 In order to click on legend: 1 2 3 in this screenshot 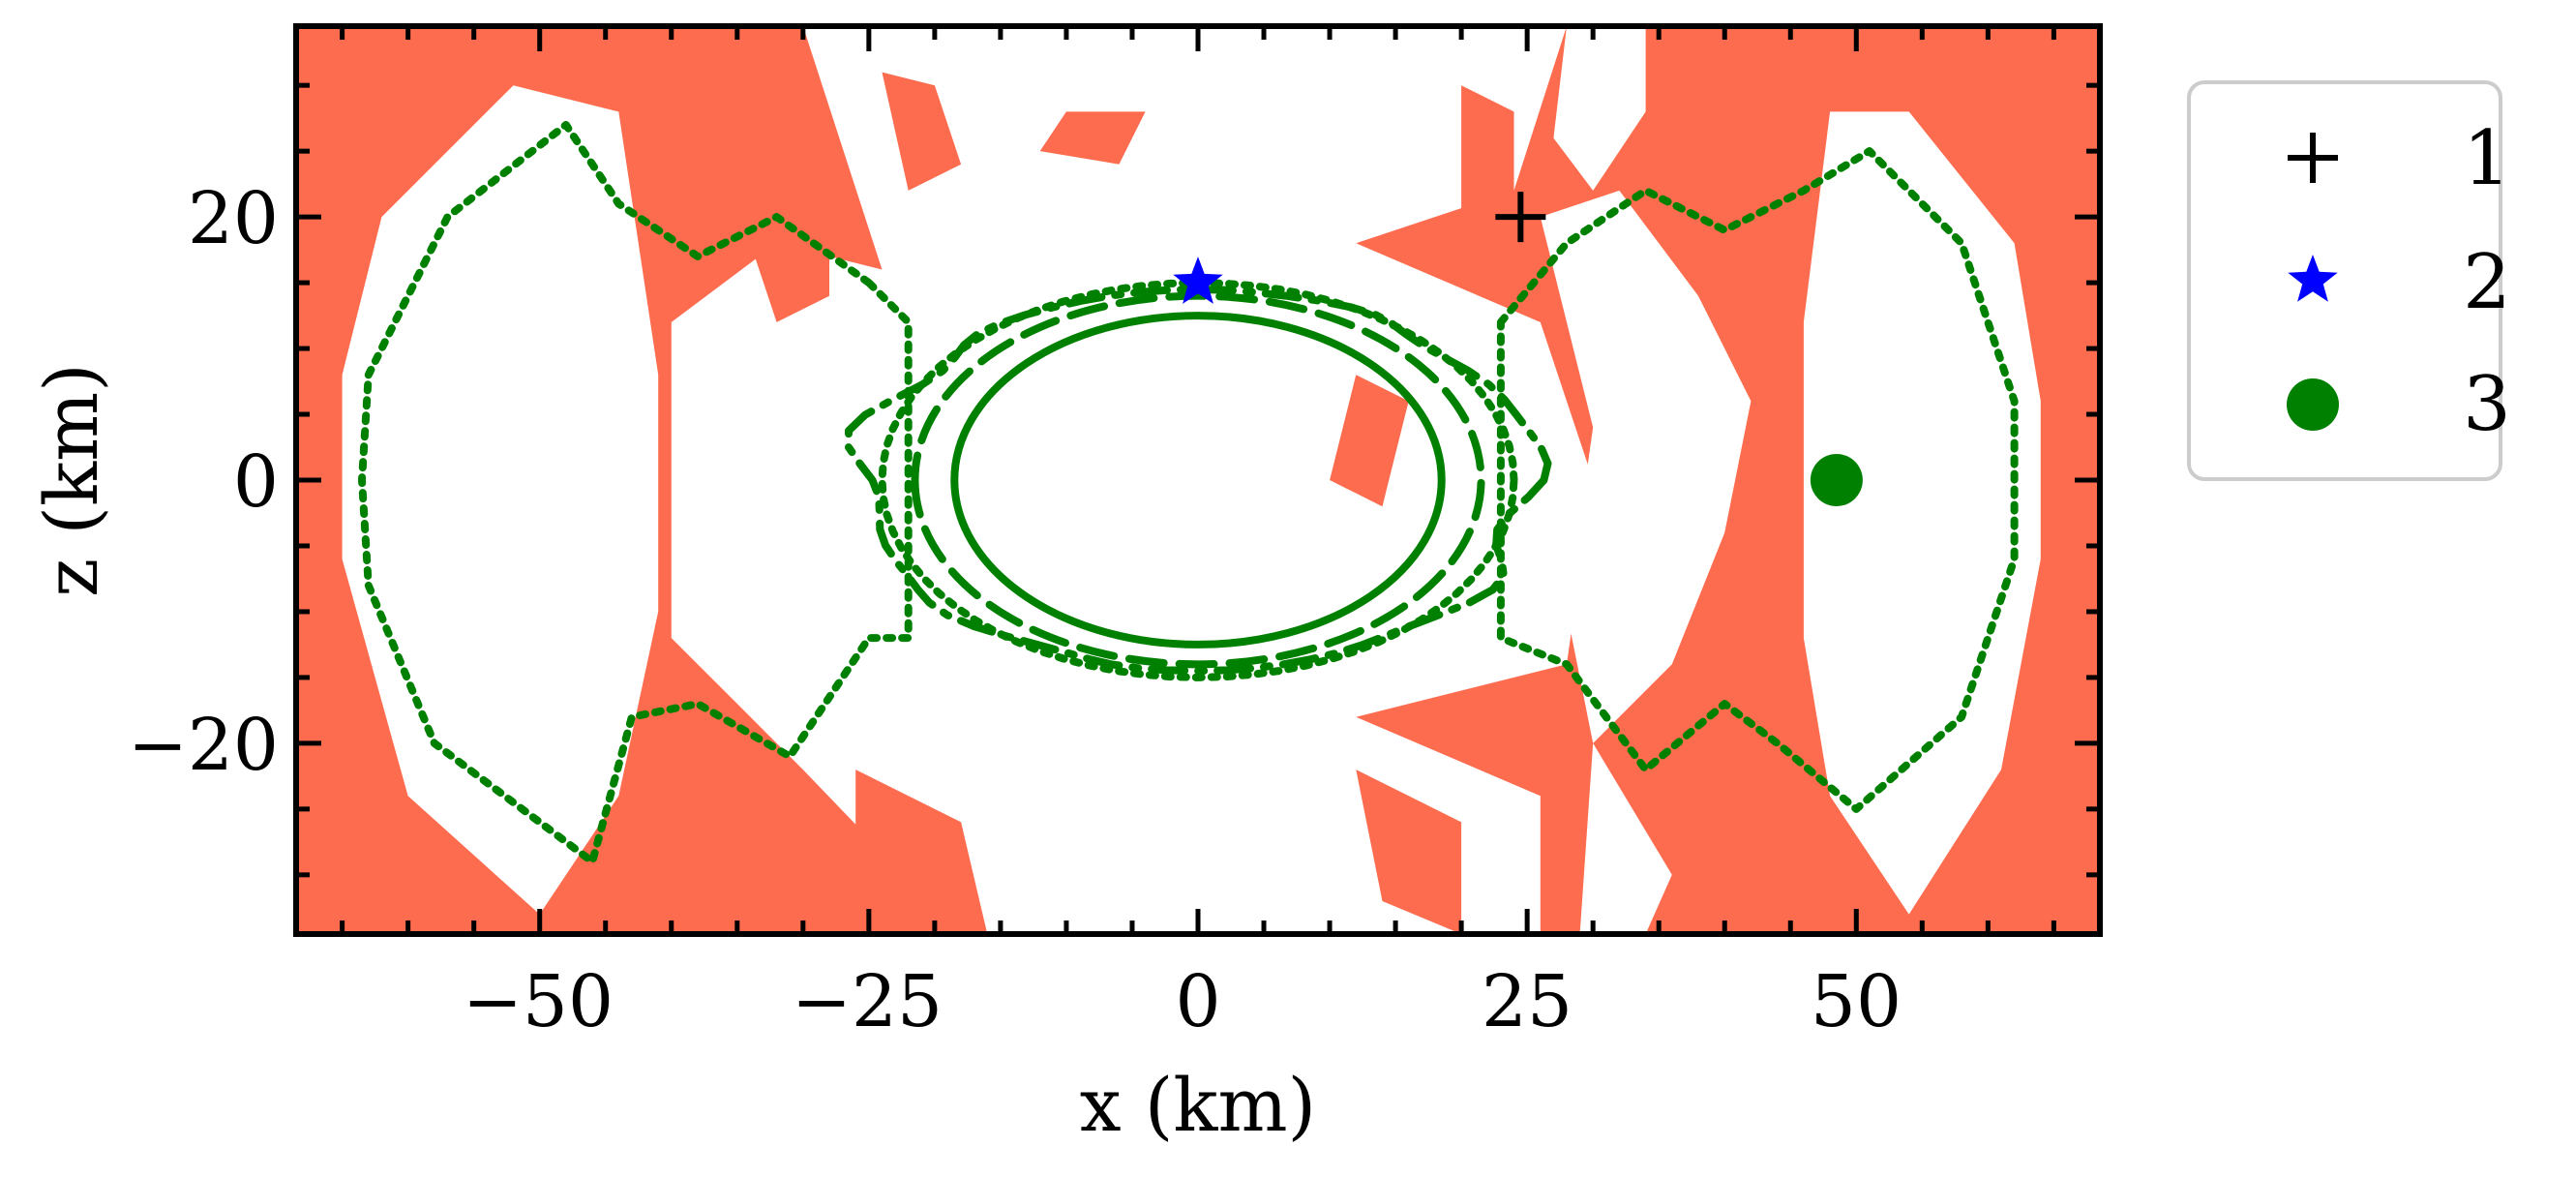, I will do `click(2349, 280)`.